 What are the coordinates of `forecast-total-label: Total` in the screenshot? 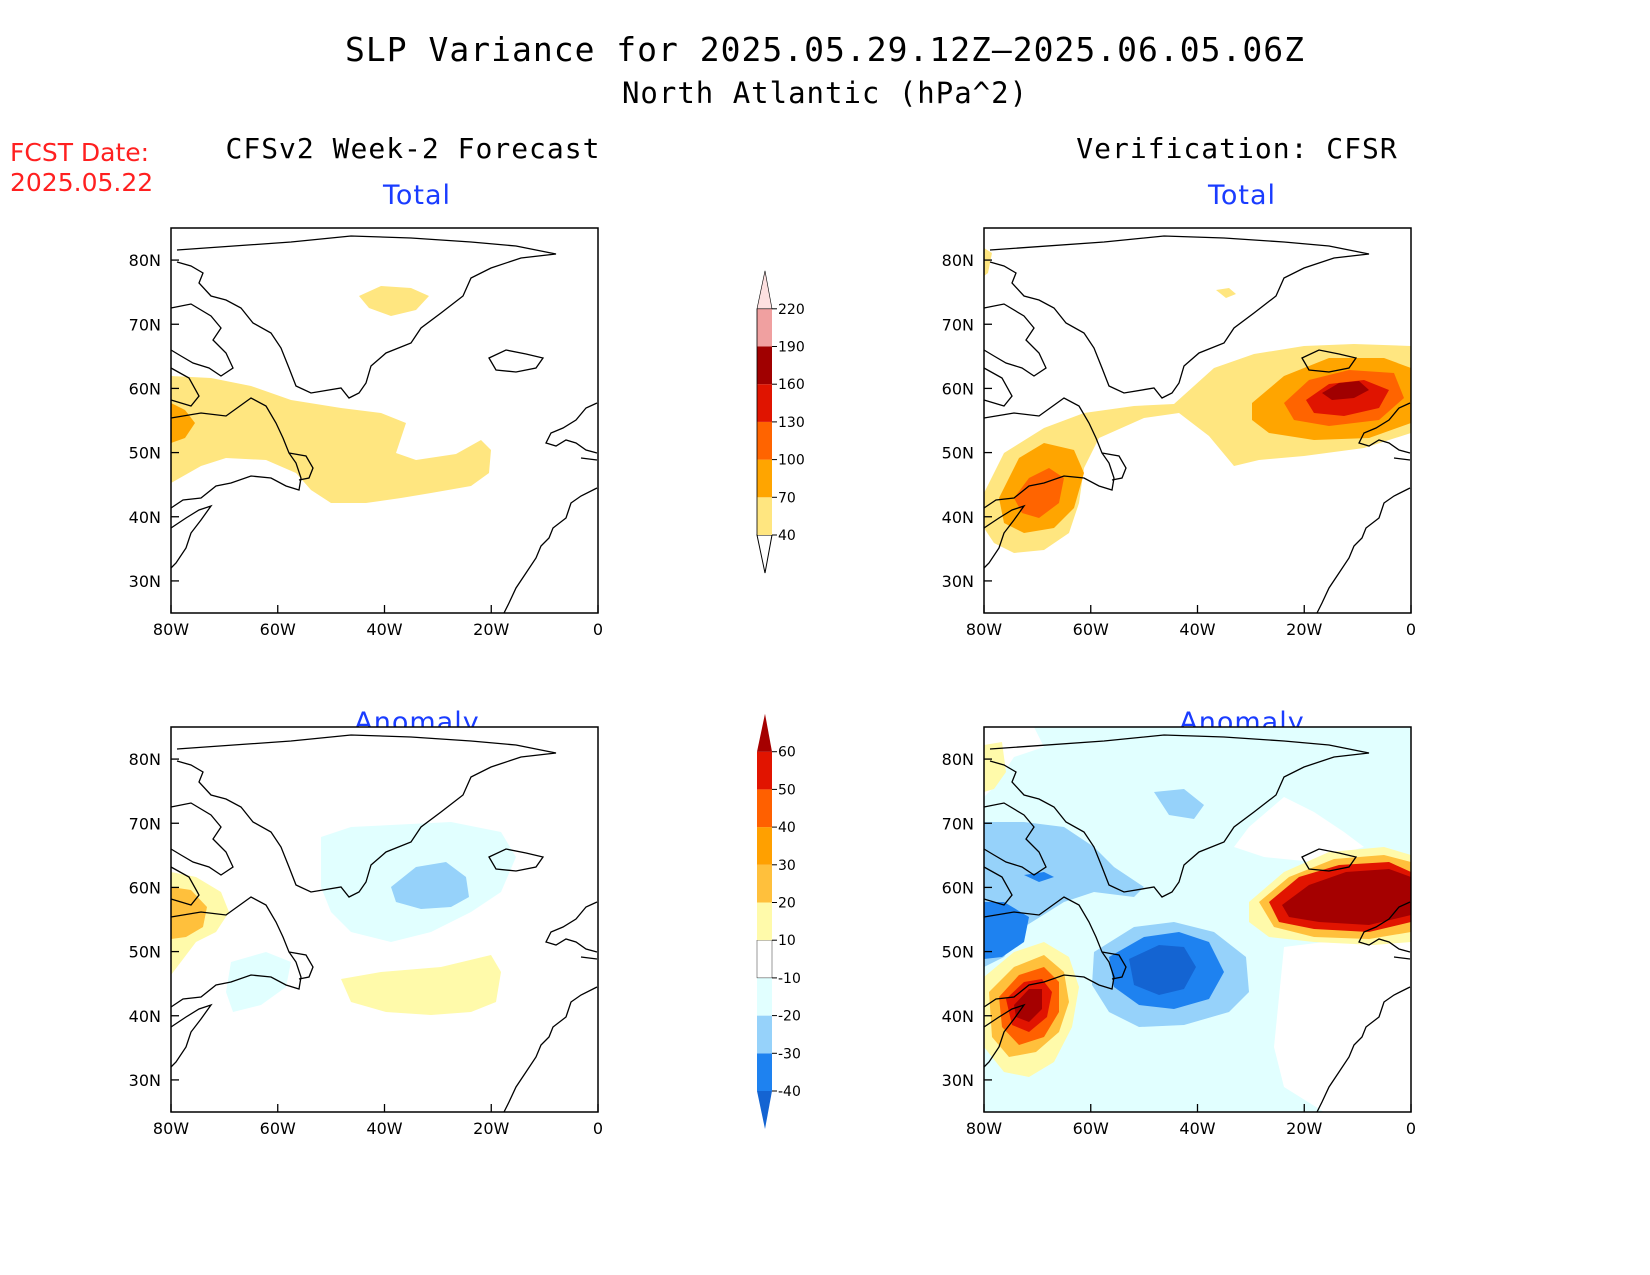 It's located at (417, 195).